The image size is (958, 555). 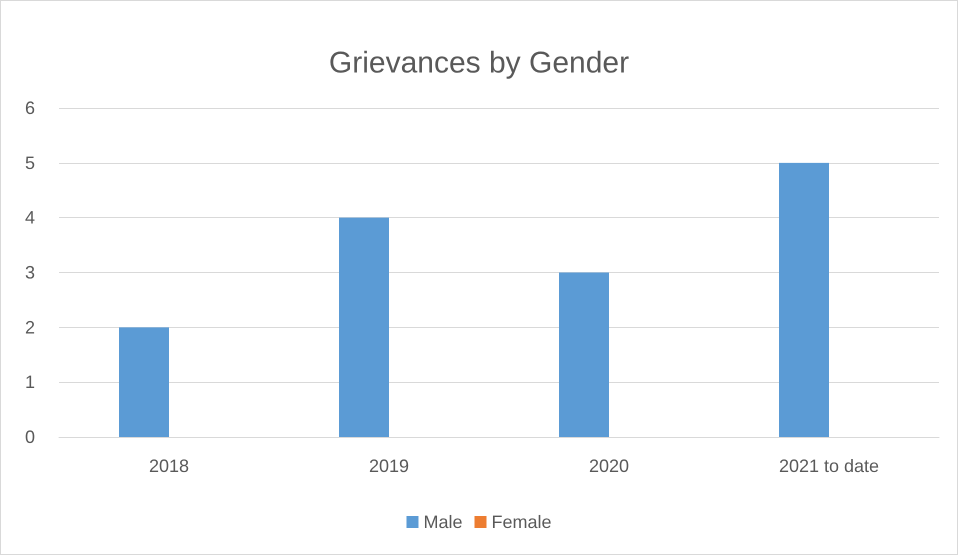 I want to click on chart-title: Grievances by Gender, so click(x=479, y=63).